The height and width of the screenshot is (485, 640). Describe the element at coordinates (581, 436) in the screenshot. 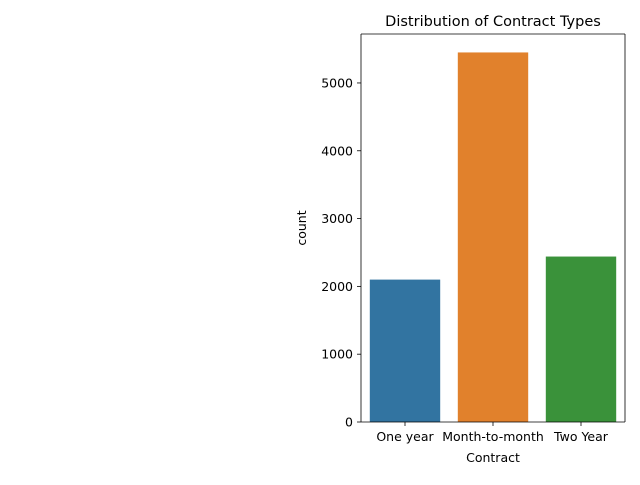

I see `x-tick-label: Two Year` at that location.